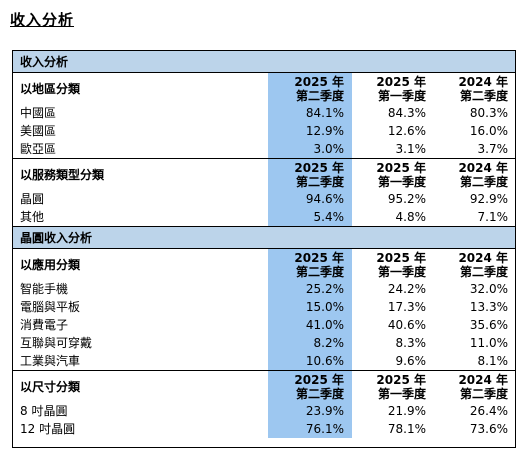  Describe the element at coordinates (411, 217) in the screenshot. I see `row-value: 4.8%` at that location.